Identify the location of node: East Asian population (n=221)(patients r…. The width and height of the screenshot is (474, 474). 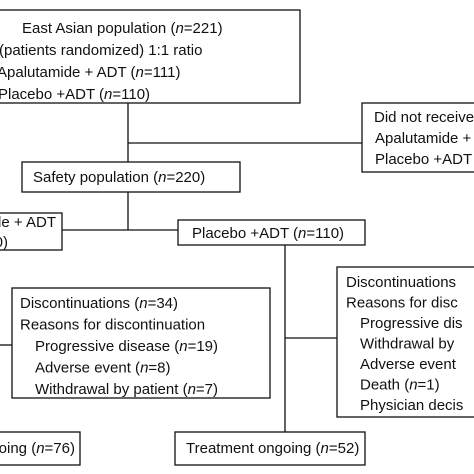
(150, 56).